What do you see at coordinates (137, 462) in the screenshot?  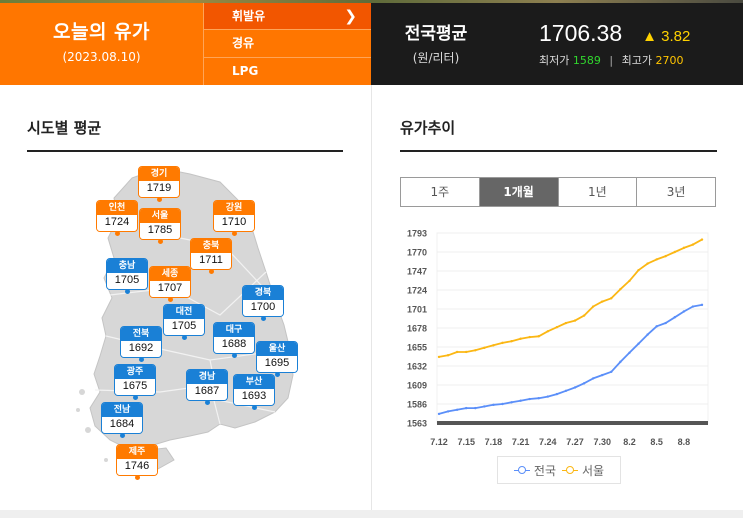 I see `region-marker: 제주 1746` at bounding box center [137, 462].